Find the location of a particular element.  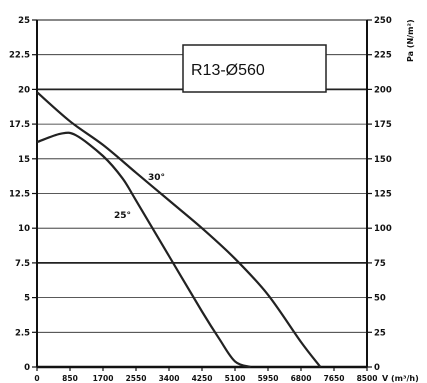

x-tick-label-6800: 6800 is located at coordinates (301, 378).